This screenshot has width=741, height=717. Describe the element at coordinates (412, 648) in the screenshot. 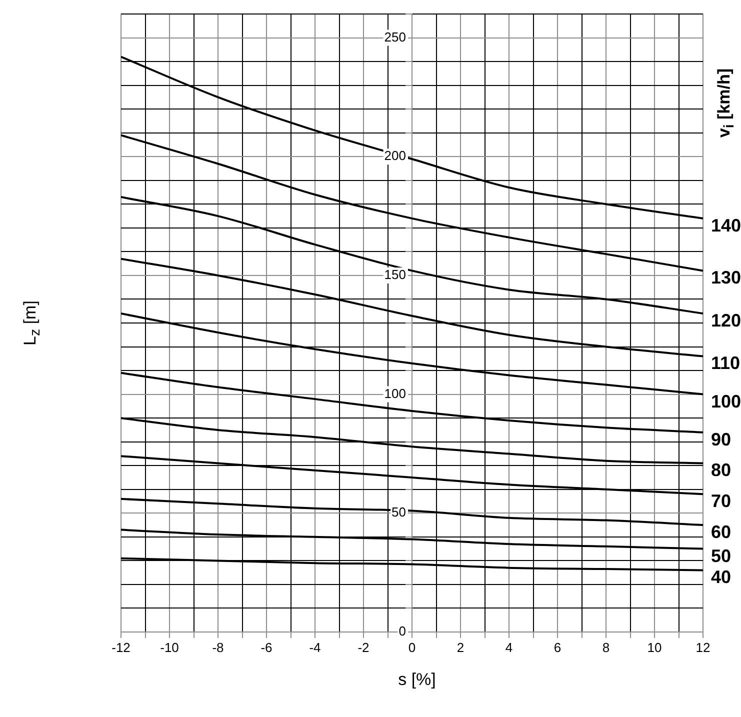

I see `x-tick-label: 0` at that location.